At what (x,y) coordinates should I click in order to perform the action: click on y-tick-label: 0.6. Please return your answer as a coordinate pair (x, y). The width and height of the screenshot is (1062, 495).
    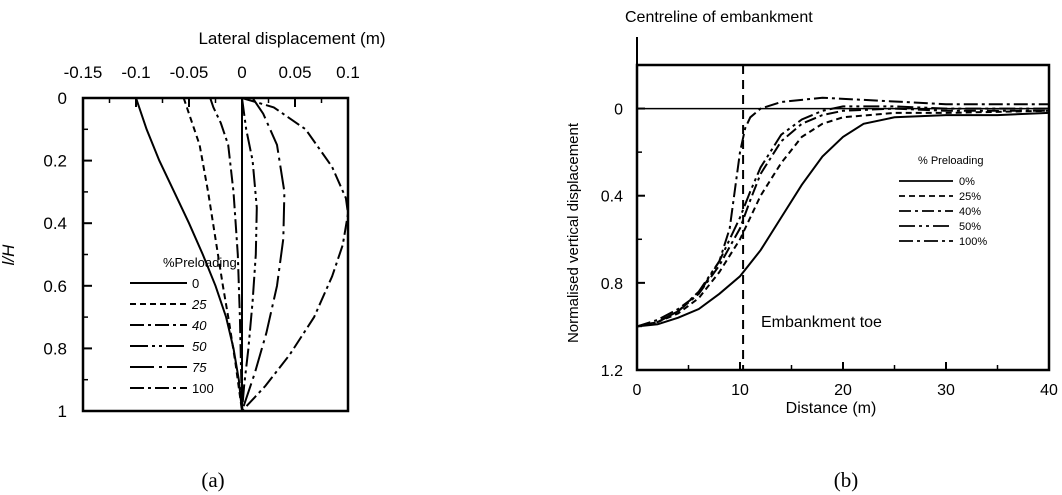
    Looking at the image, I should click on (55, 286).